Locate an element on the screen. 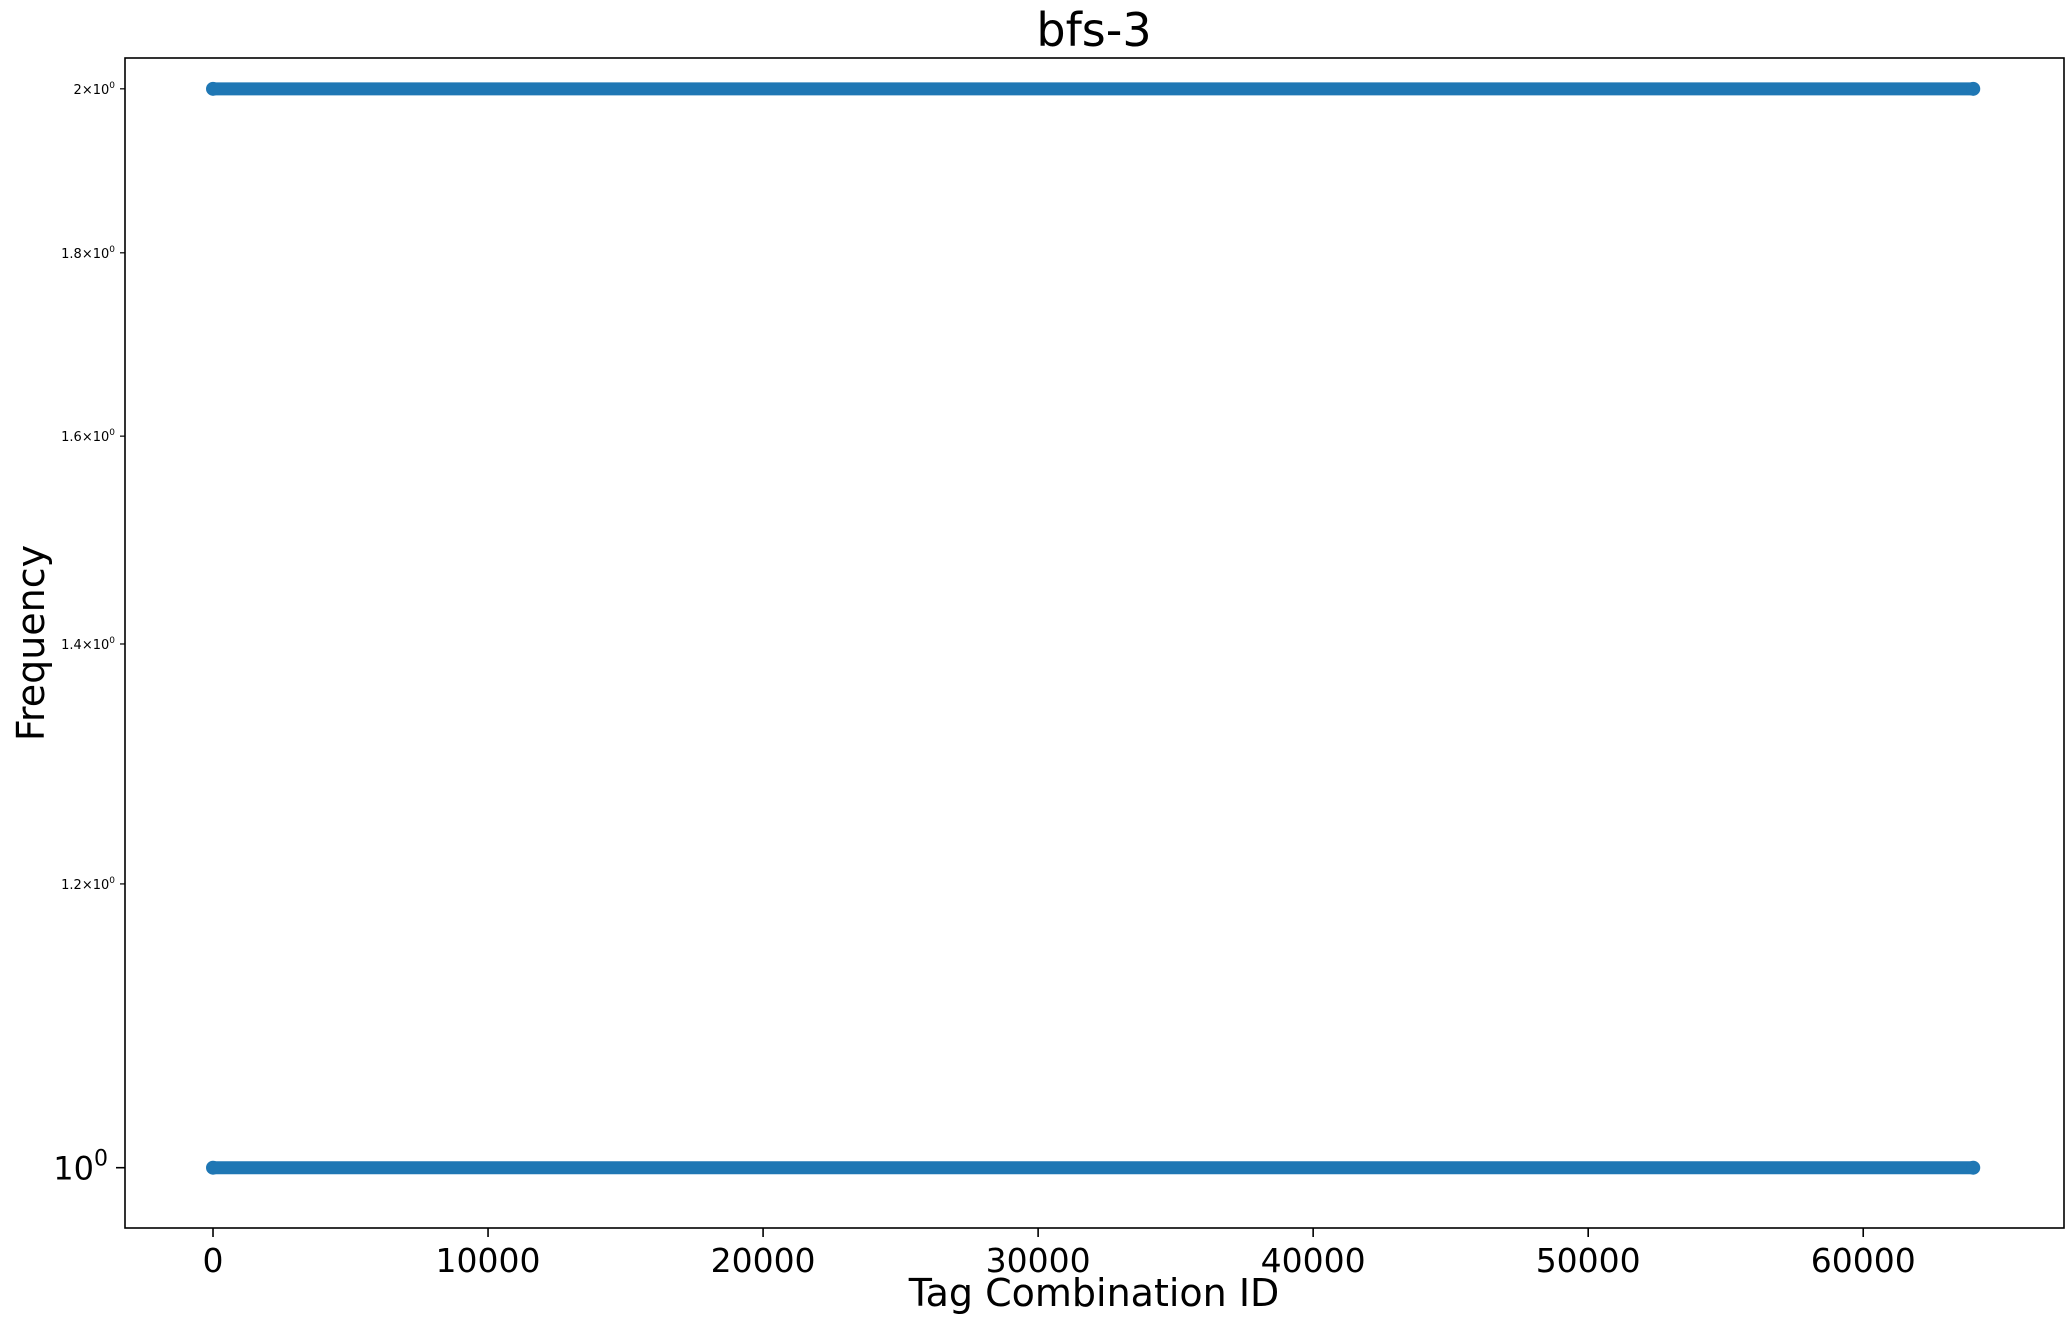 This screenshot has height=1324, width=2072. x-tick-label: 40000 is located at coordinates (1313, 1260).